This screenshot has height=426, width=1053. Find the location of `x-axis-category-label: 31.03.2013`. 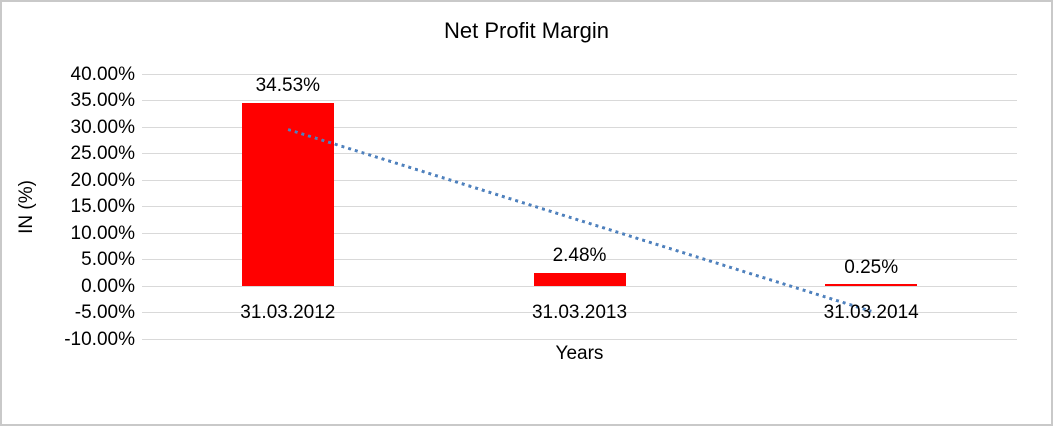

x-axis-category-label: 31.03.2013 is located at coordinates (579, 312).